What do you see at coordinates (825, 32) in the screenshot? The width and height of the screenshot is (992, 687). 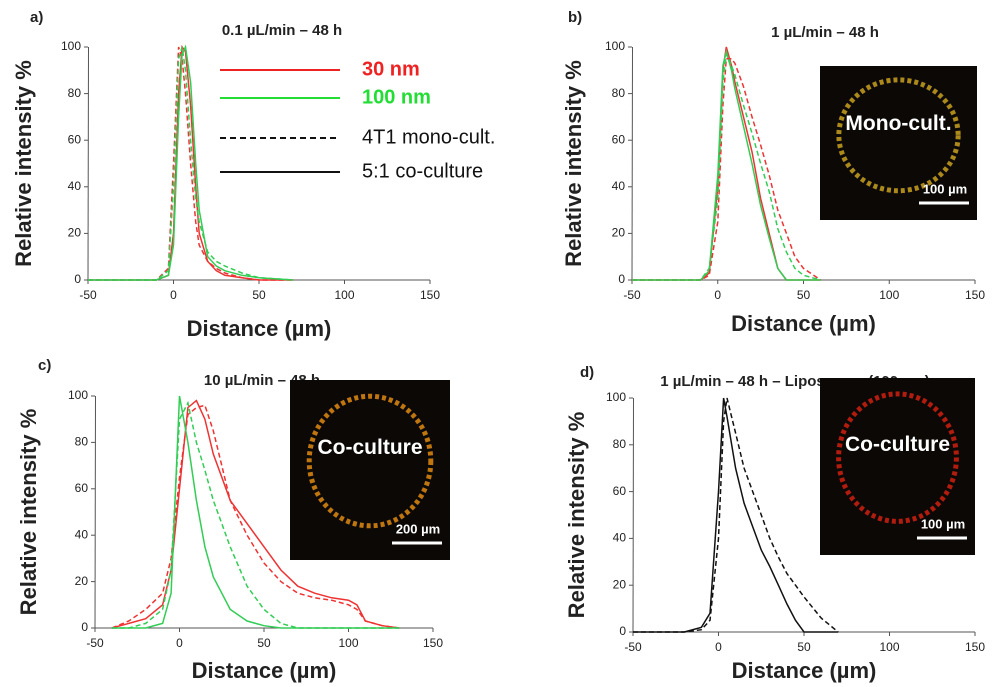 I see `chart-title: 1 µL/min – 48 h` at bounding box center [825, 32].